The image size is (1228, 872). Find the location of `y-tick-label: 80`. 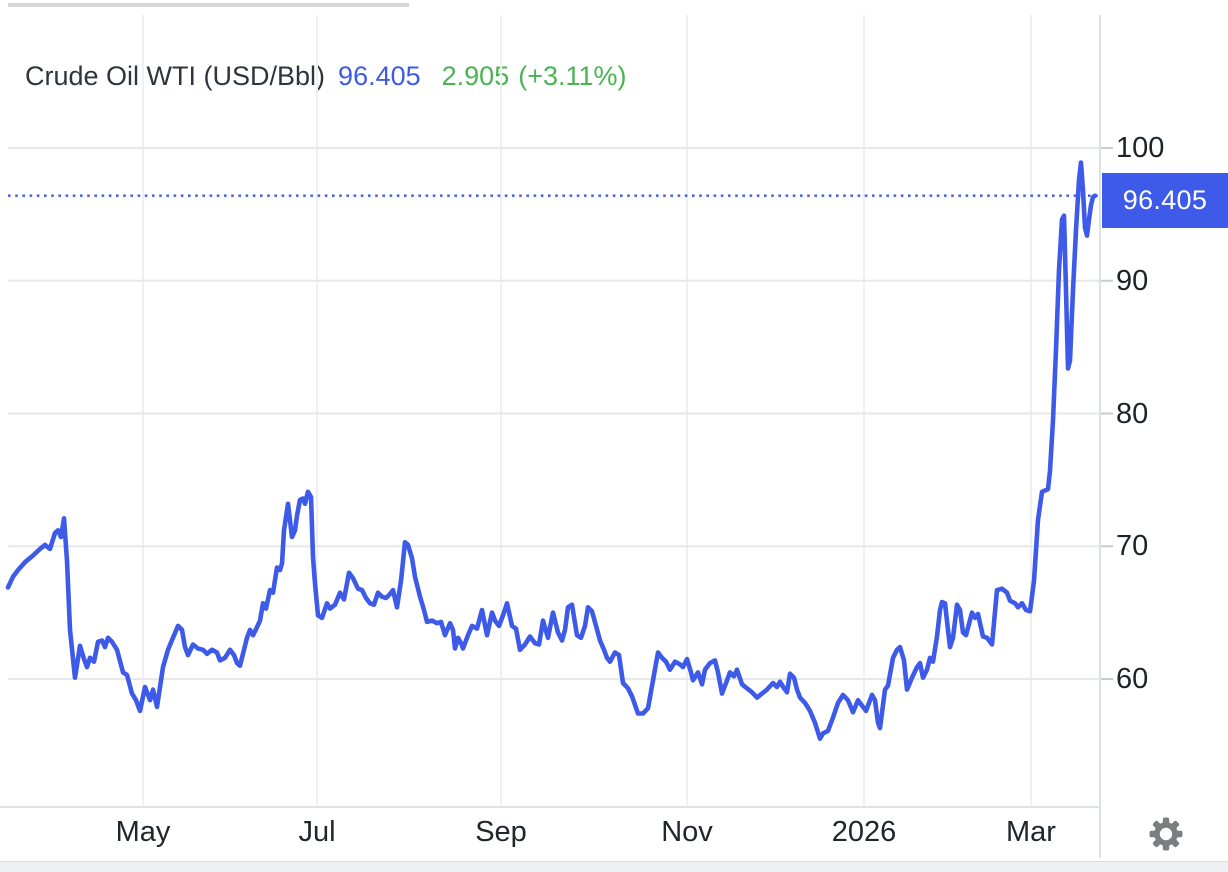

y-tick-label: 80 is located at coordinates (1132, 413).